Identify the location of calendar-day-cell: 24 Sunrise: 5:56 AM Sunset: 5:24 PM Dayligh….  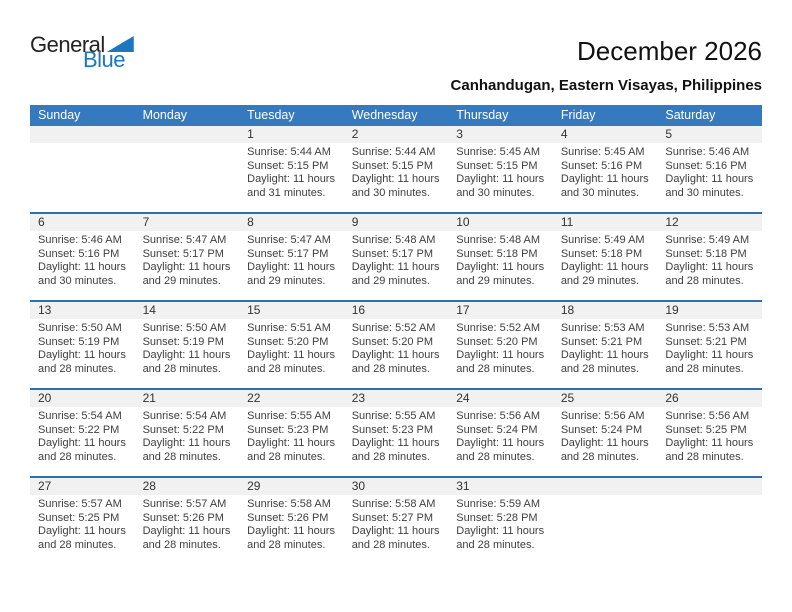
(500, 432).